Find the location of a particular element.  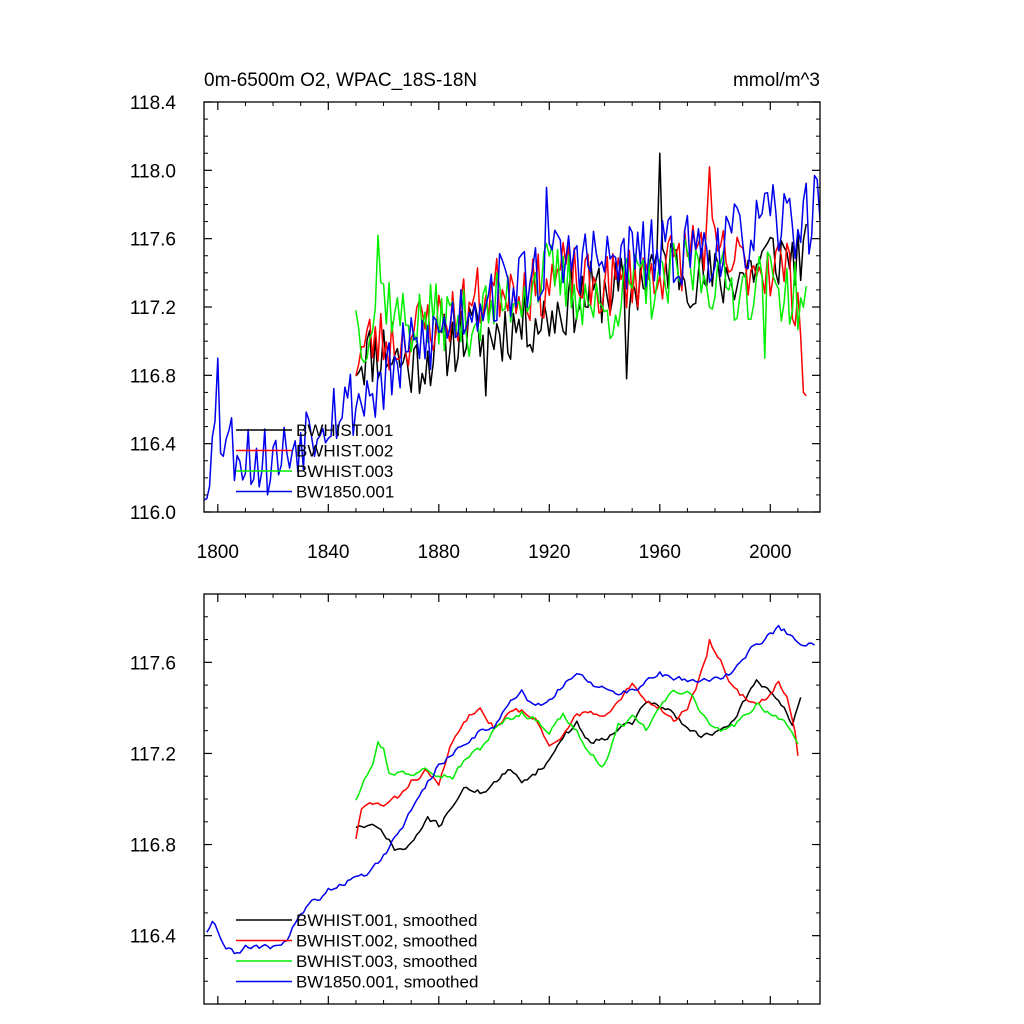

legend-label: BW1850.001, smoothed is located at coordinates (387, 982).